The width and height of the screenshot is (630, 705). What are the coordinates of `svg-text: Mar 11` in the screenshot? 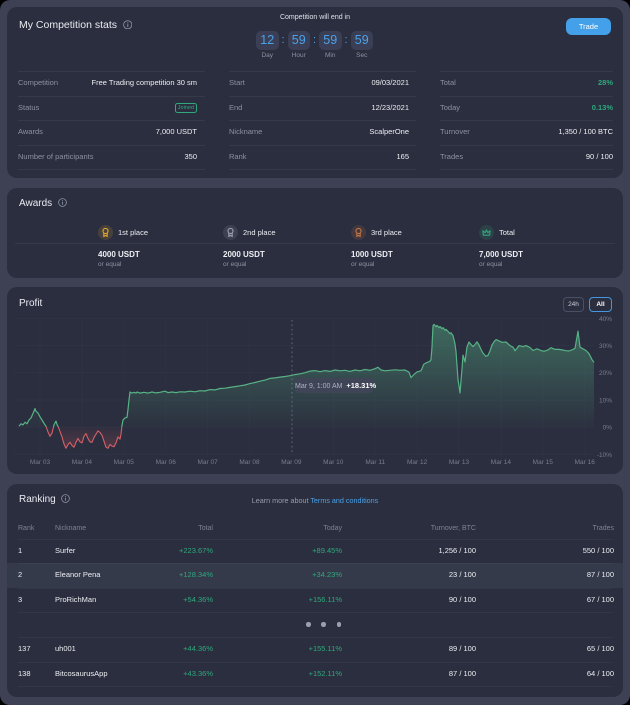 It's located at (375, 462).